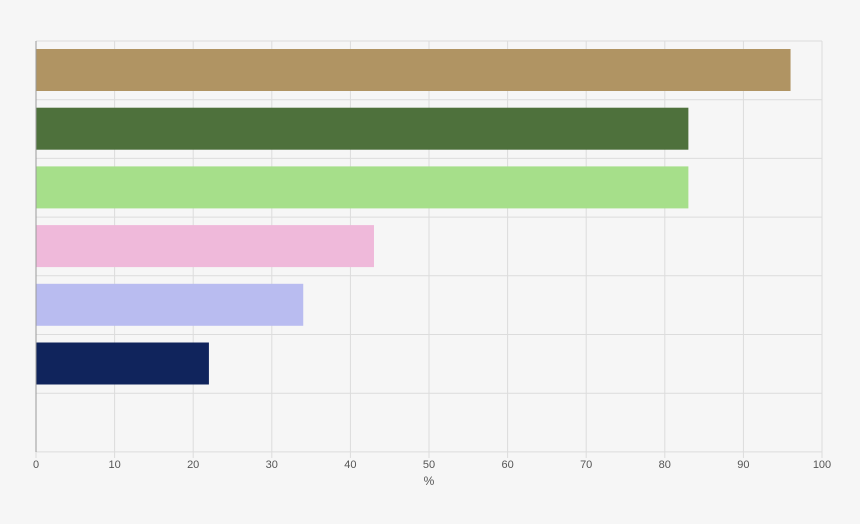 This screenshot has height=524, width=860. What do you see at coordinates (429, 481) in the screenshot?
I see `x-axis-label: %` at bounding box center [429, 481].